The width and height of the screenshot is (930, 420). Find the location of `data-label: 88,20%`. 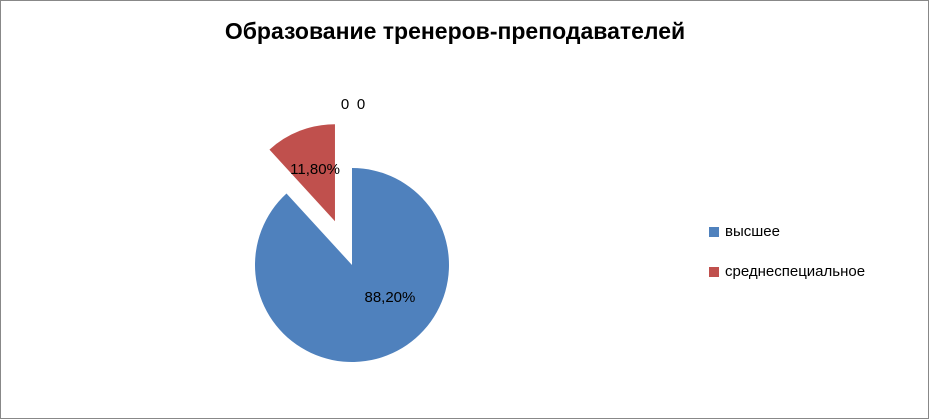

data-label: 88,20% is located at coordinates (389, 297).